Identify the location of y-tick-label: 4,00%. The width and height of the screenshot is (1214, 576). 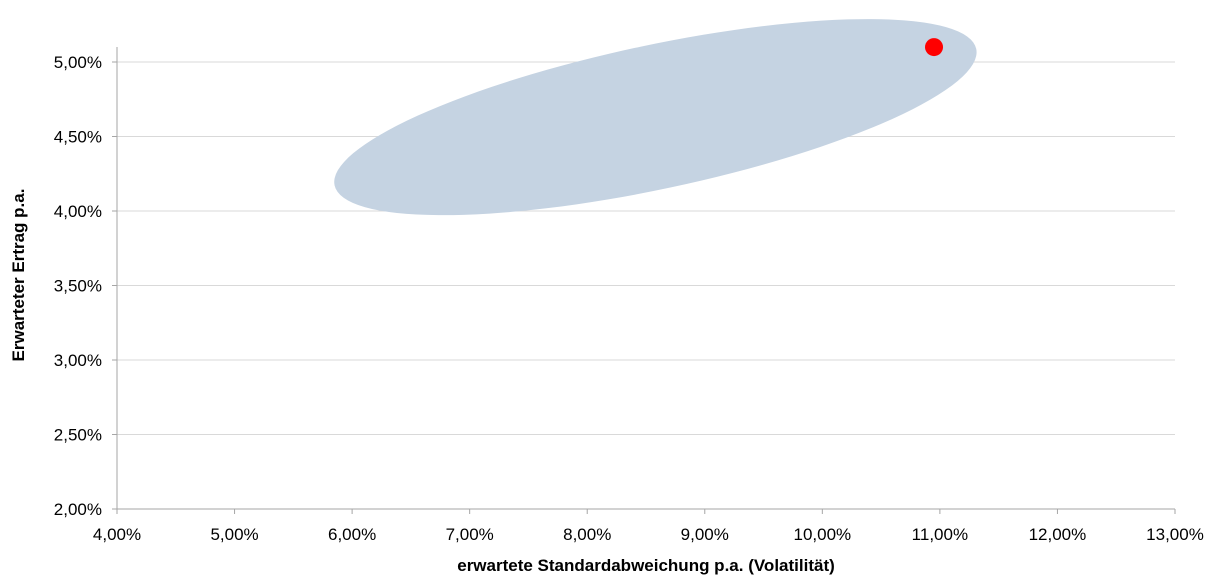
(78, 211).